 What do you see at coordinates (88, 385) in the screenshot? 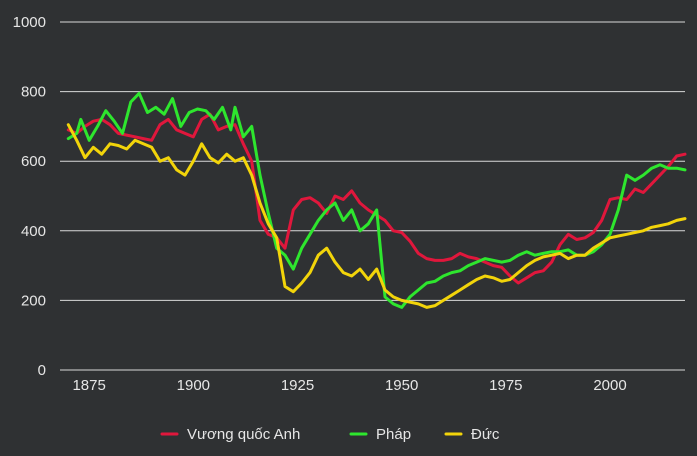
I see `x-tick-label: 1875` at bounding box center [88, 385].